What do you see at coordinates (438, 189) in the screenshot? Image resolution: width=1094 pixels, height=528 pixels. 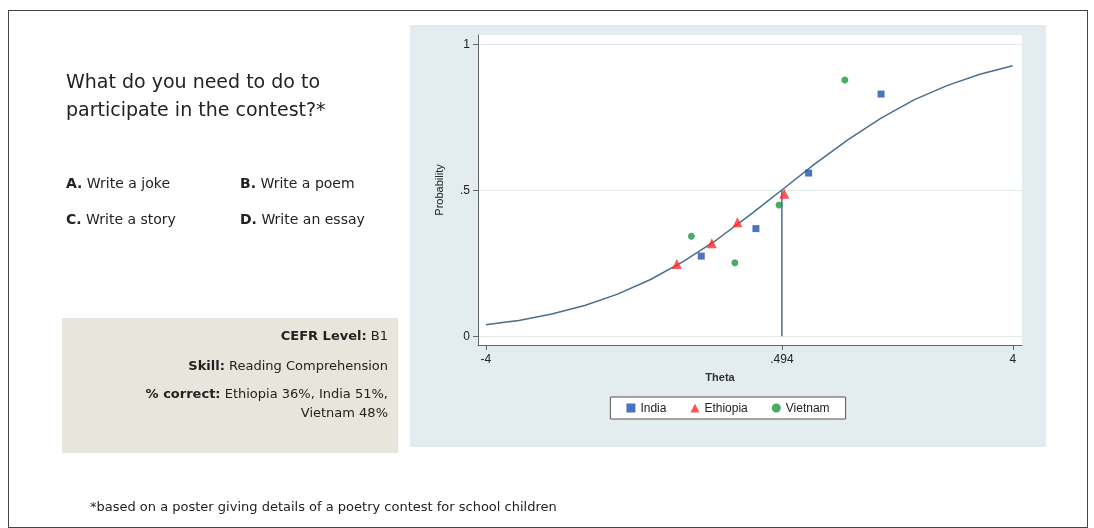 I see `y-axis-title: Probability` at bounding box center [438, 189].